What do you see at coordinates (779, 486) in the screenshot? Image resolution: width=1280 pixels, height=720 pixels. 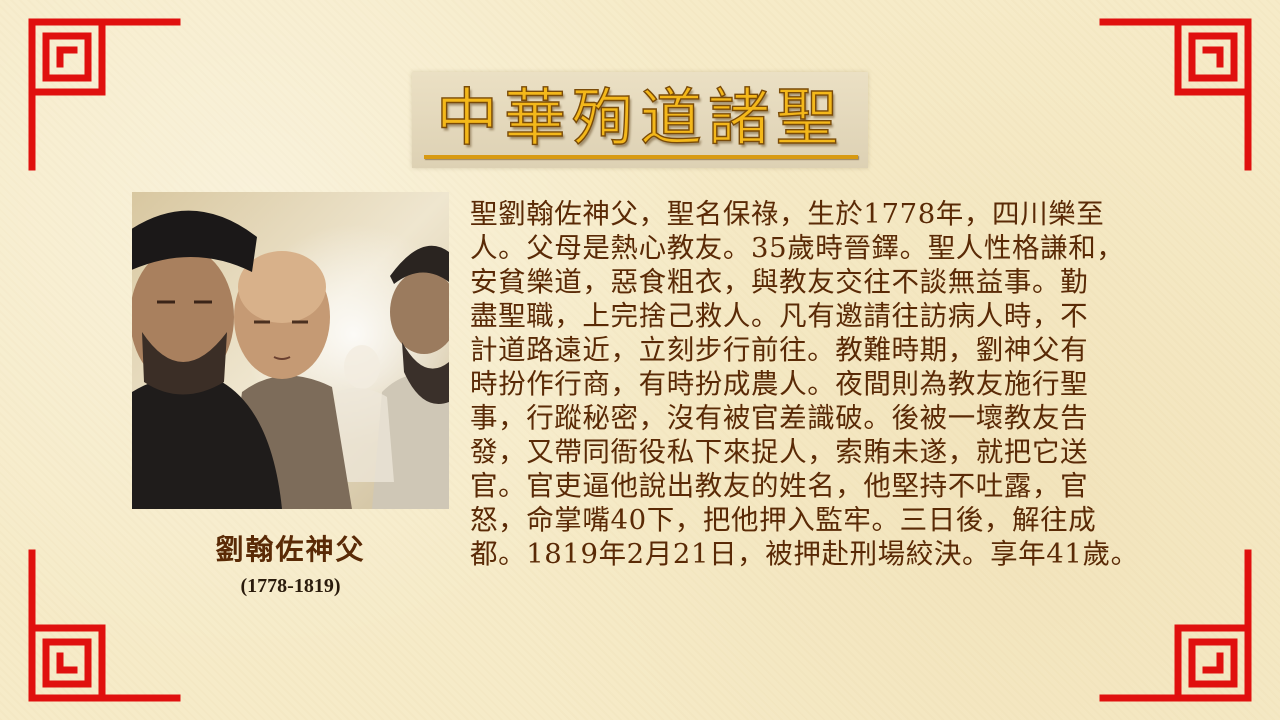 I see `bio-line: 官。官吏逼他說出教友的姓名，他堅持不吐露，官` at bounding box center [779, 486].